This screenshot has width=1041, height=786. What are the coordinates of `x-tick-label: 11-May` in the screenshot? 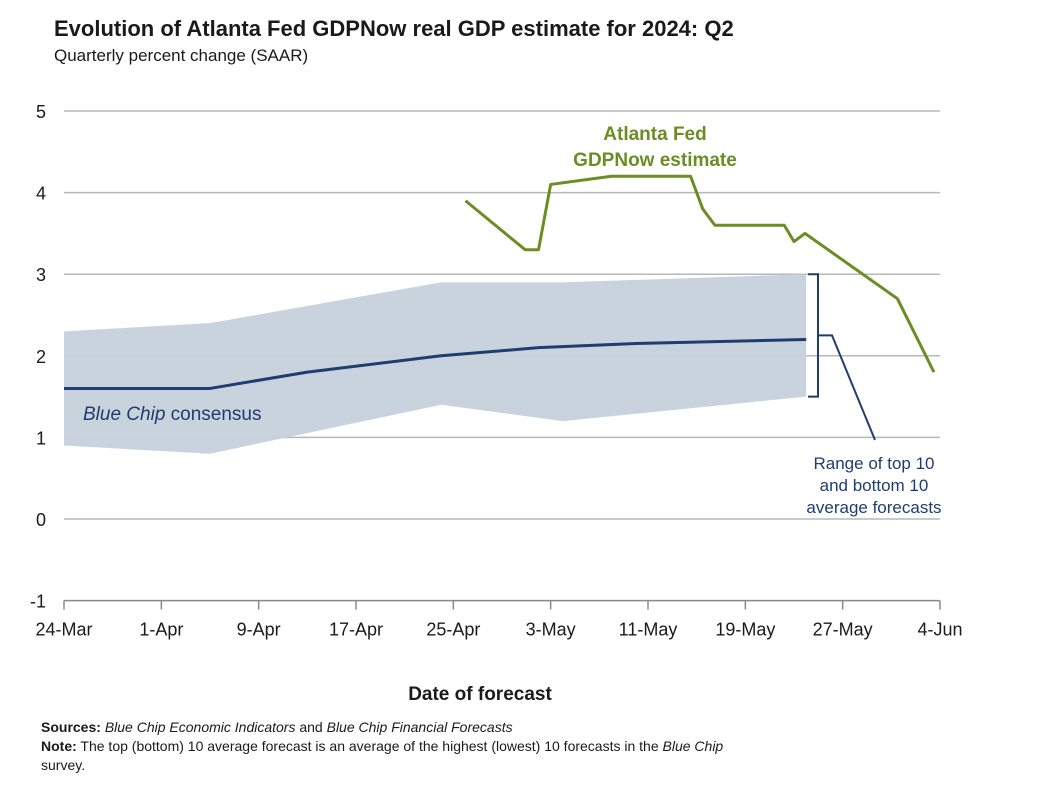 It's located at (648, 630).